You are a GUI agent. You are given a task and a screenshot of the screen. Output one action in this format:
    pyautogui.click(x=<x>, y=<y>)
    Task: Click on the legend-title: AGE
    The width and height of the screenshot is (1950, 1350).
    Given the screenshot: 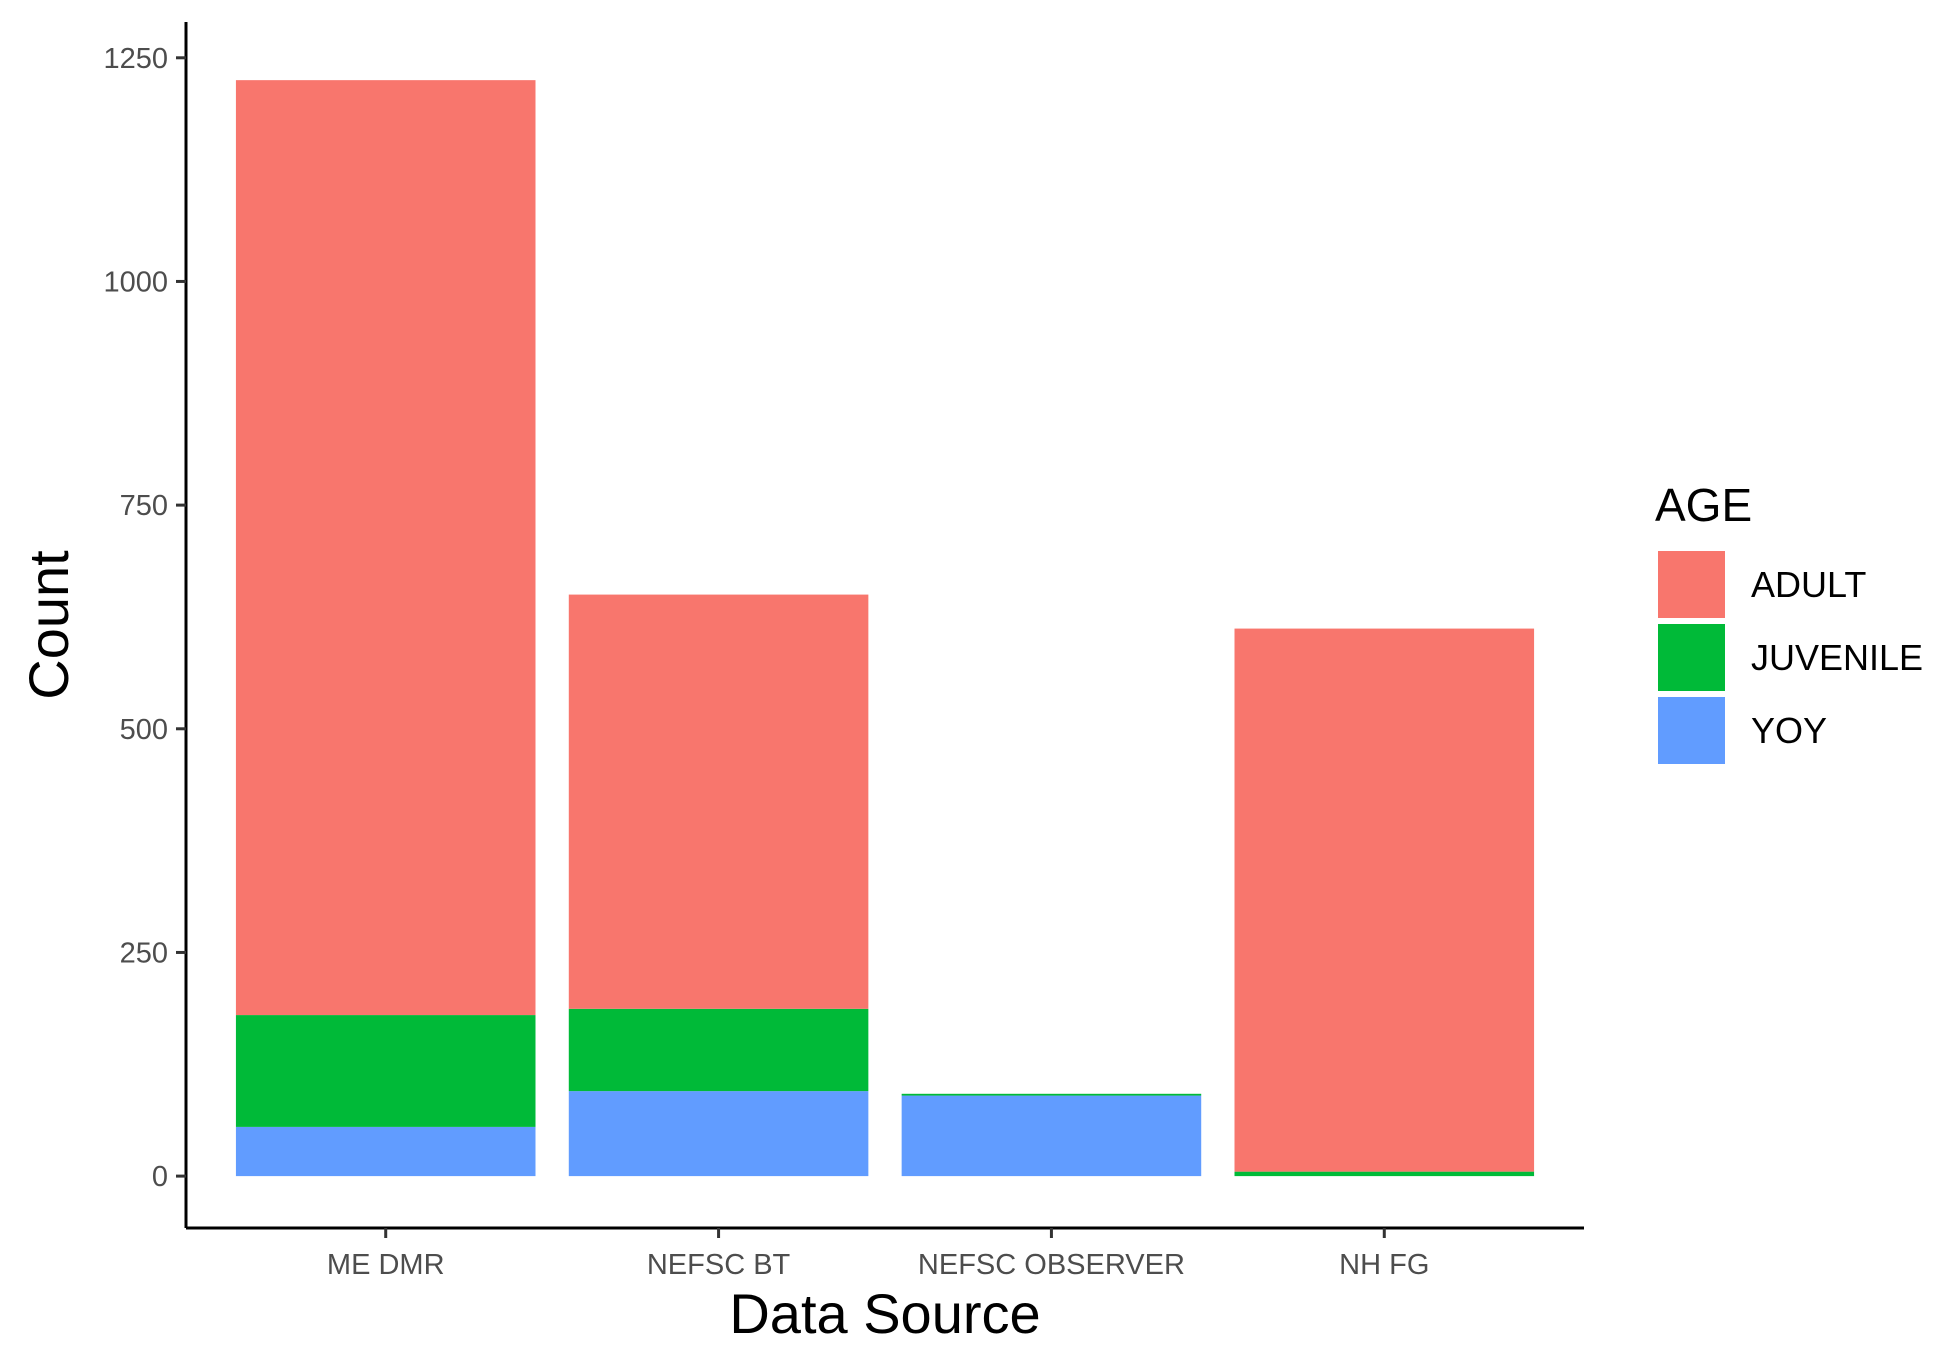 What is the action you would take?
    pyautogui.click(x=1703, y=505)
    